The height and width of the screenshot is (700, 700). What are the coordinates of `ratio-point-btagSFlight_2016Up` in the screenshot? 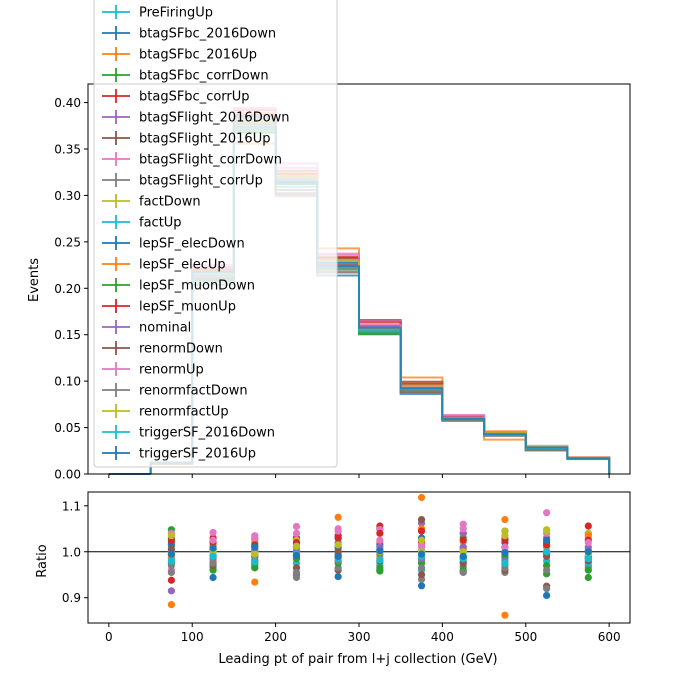 It's located at (421, 519).